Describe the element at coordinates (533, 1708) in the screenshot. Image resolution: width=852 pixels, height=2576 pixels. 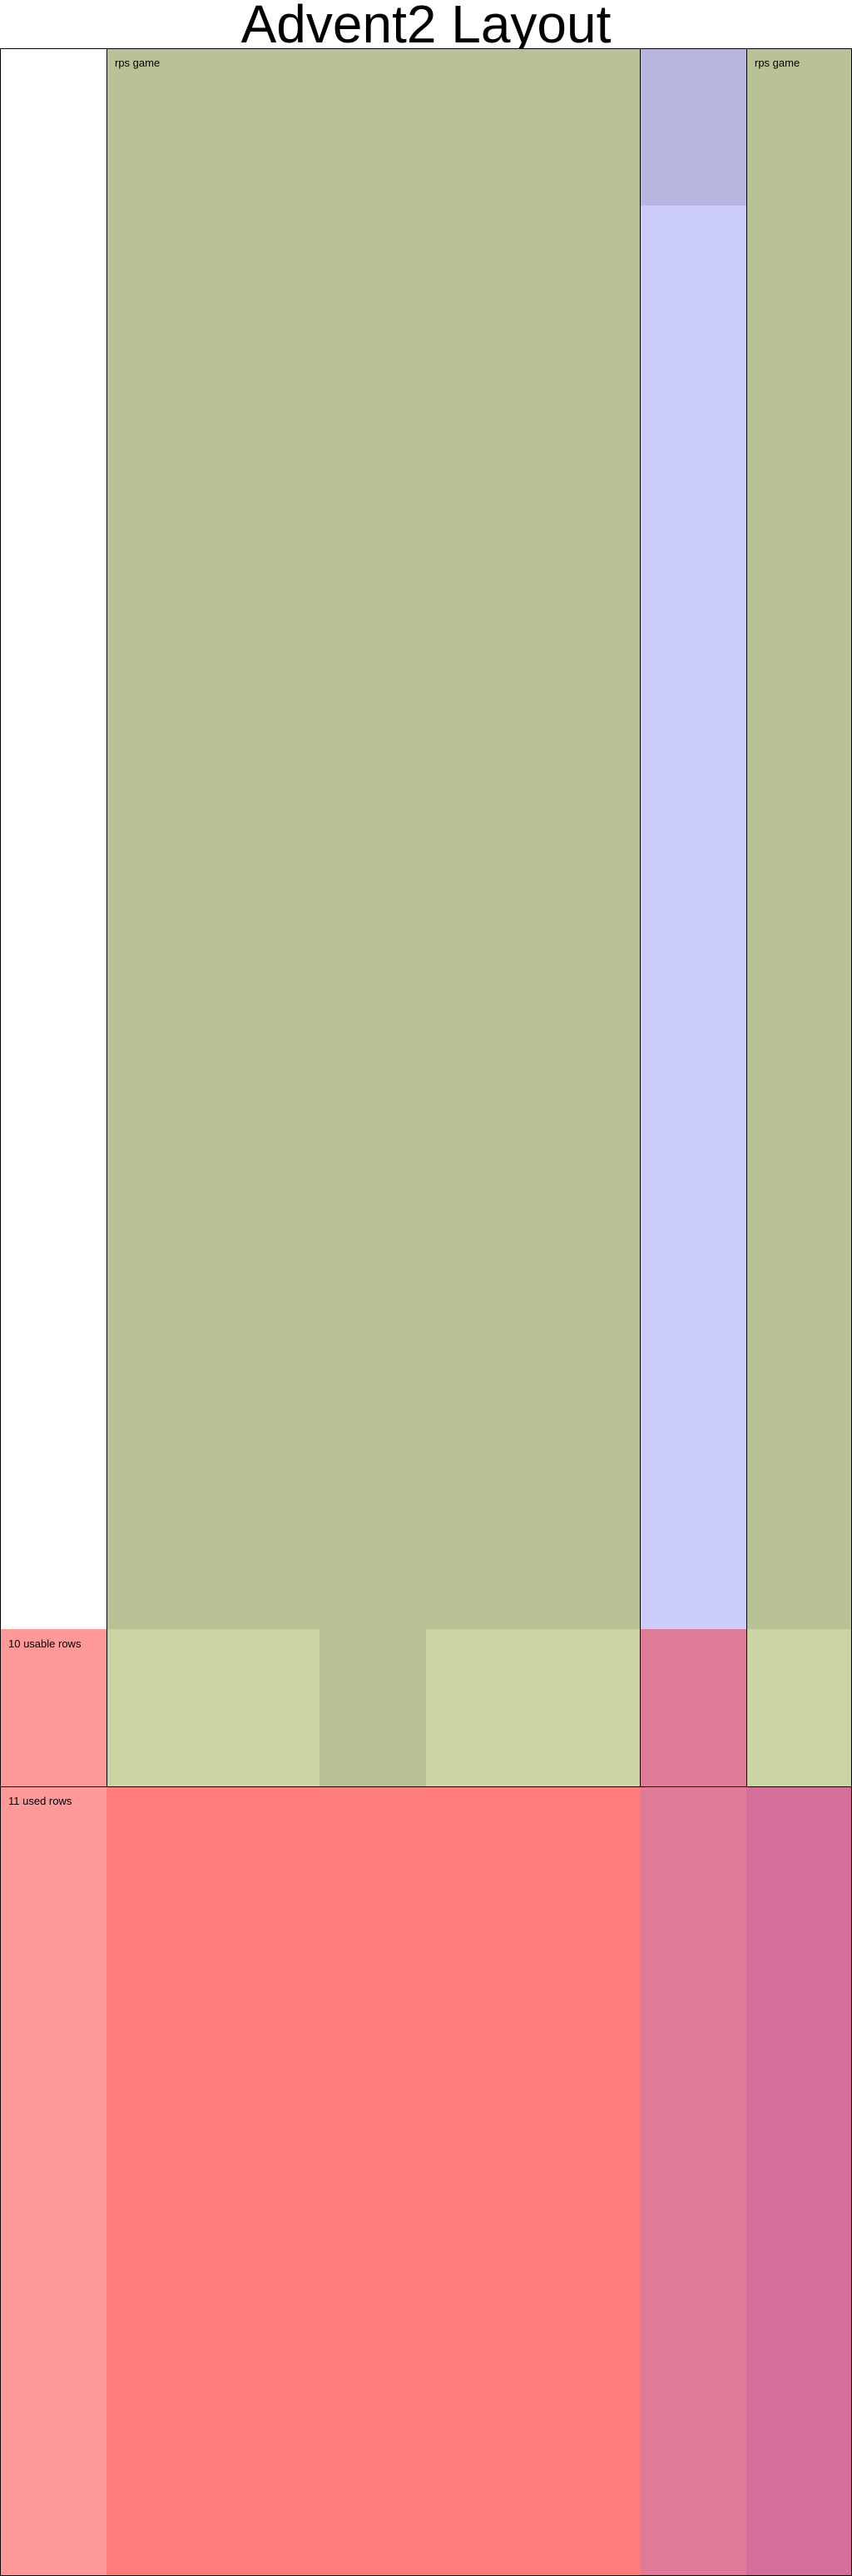
I see `usable-green-block-right` at that location.